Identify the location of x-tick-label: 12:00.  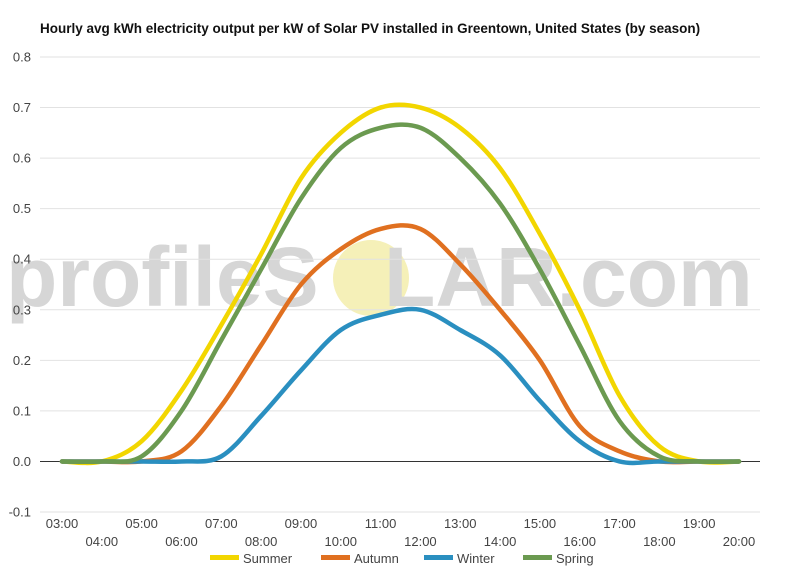
(420, 541).